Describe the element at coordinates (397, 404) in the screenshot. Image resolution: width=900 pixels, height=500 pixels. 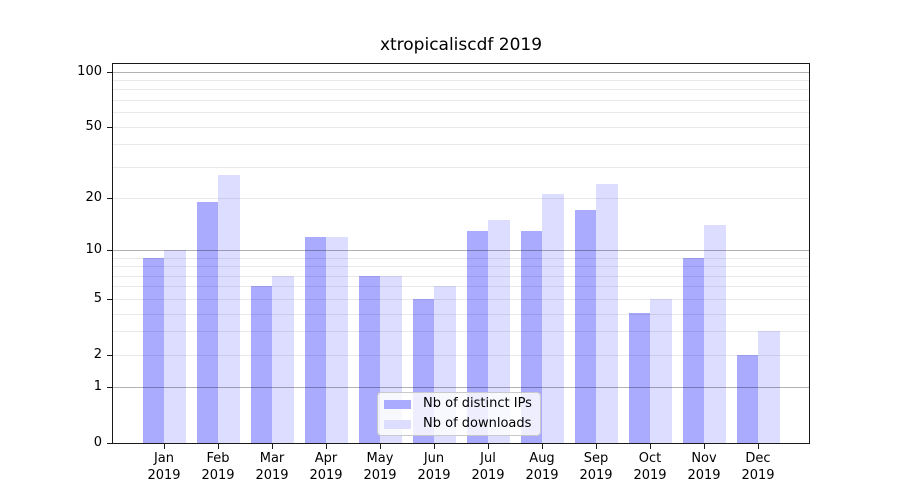
I see `legend-swatch-distinct-ips` at that location.